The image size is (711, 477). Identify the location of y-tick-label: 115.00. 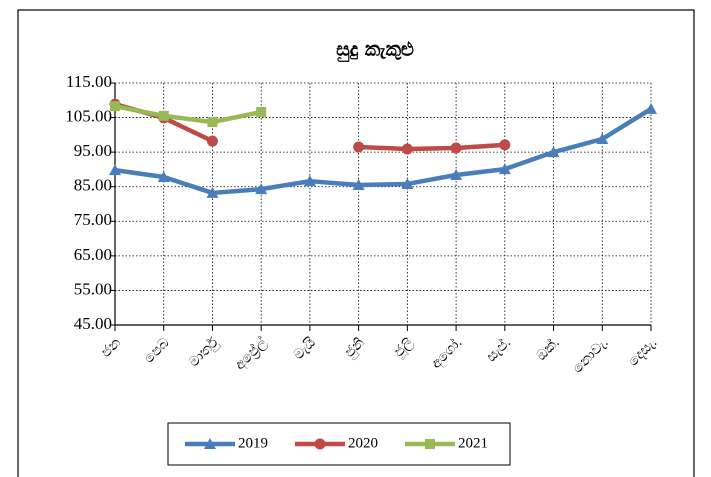
(89, 81).